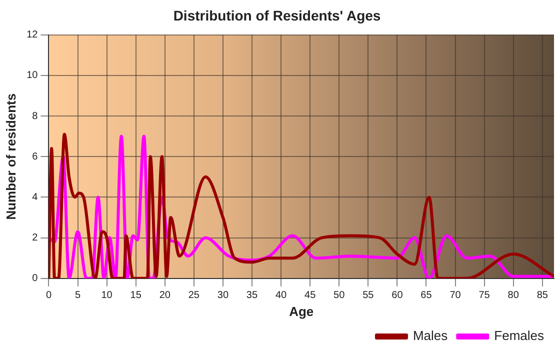 The height and width of the screenshot is (353, 560). I want to click on x-tick-label: 25, so click(194, 296).